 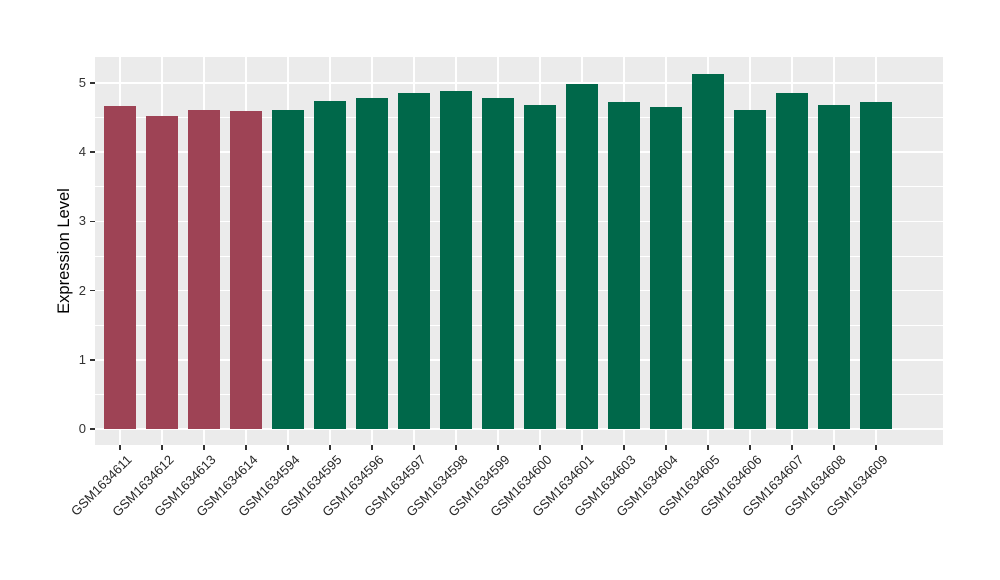 I want to click on bar-GSM1634605, so click(x=707, y=251).